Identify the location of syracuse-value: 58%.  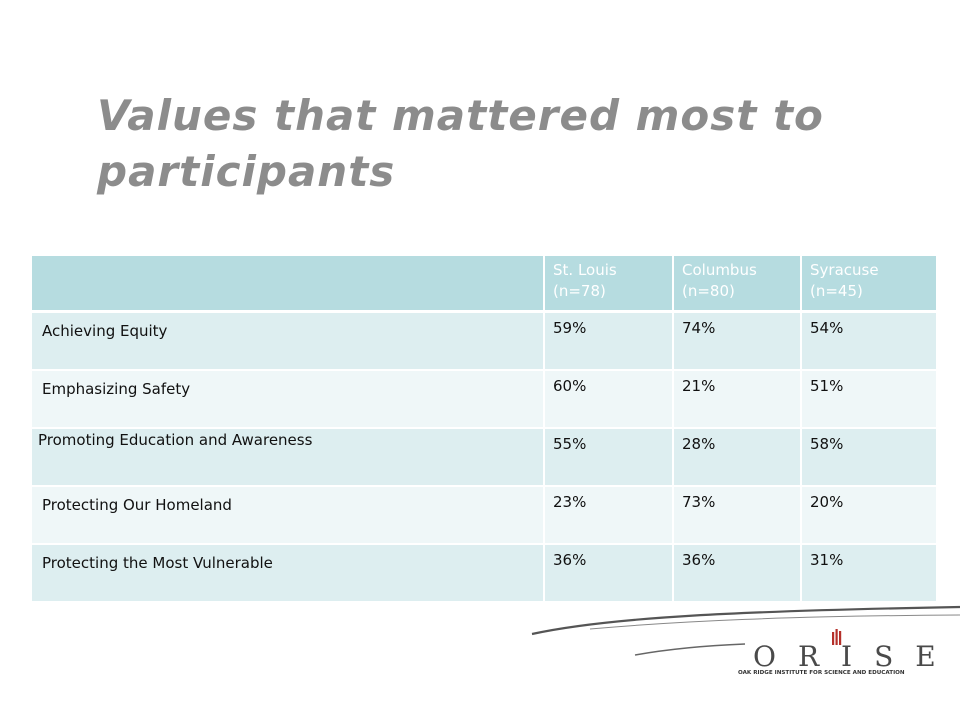
(869, 457).